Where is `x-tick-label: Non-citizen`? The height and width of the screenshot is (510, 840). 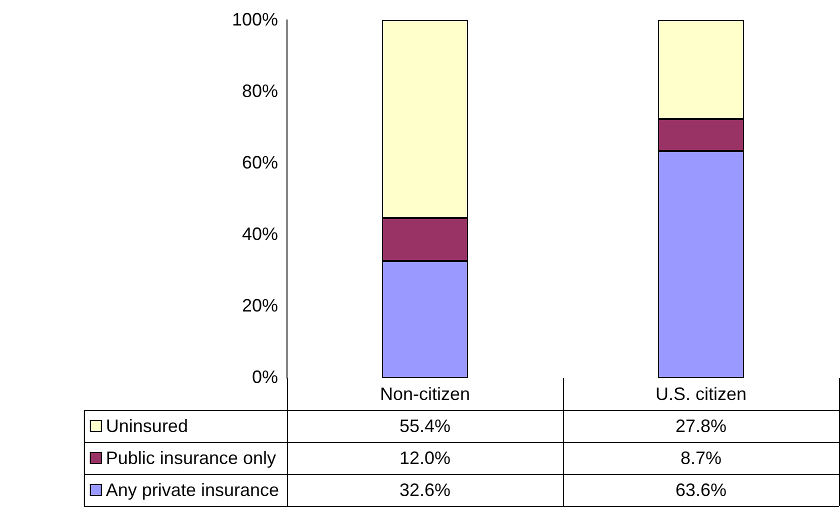 x-tick-label: Non-citizen is located at coordinates (425, 394).